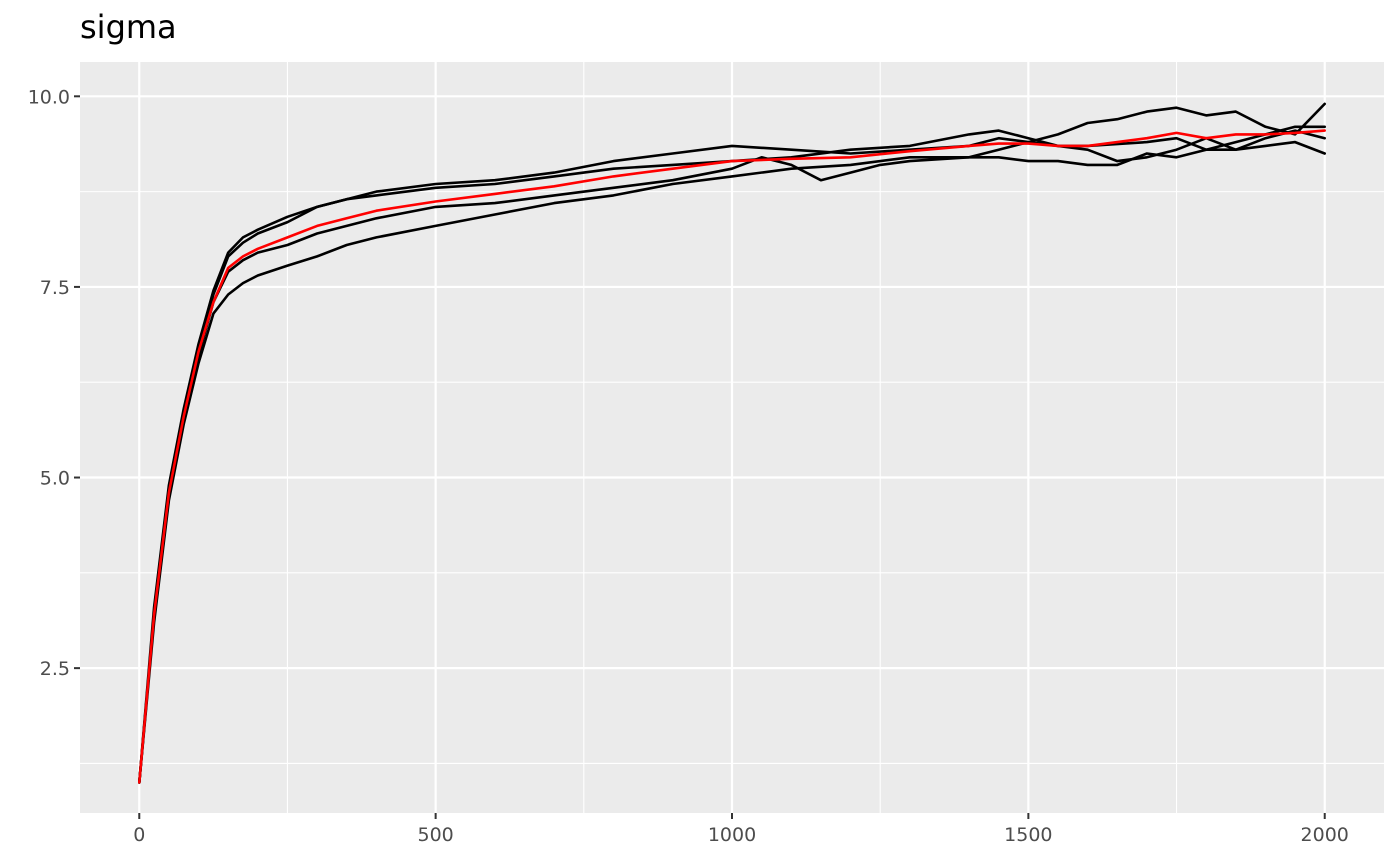 The height and width of the screenshot is (865, 1400). I want to click on y-tick-label: 5.0, so click(55, 479).